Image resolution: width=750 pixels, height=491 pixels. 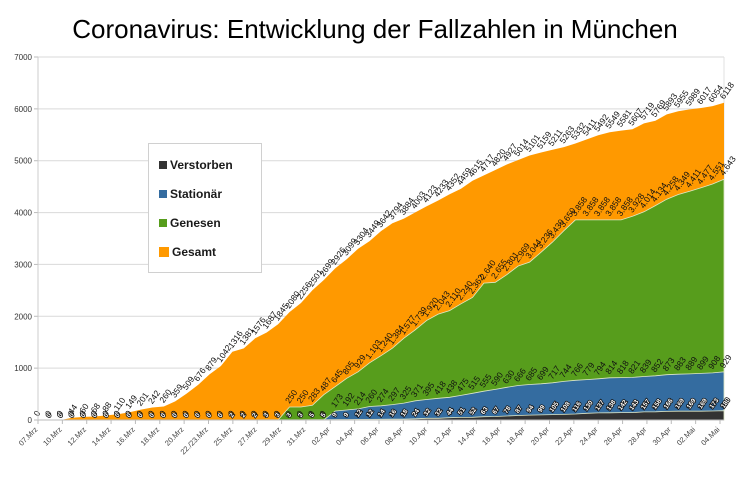 I want to click on data-label-gesamt: 6118, so click(x=726, y=90).